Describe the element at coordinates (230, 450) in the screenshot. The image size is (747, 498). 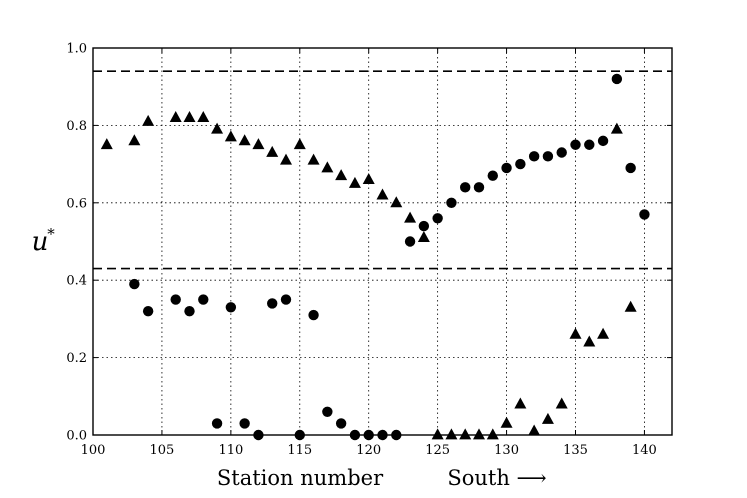
I see `x-tick-label: 110` at that location.